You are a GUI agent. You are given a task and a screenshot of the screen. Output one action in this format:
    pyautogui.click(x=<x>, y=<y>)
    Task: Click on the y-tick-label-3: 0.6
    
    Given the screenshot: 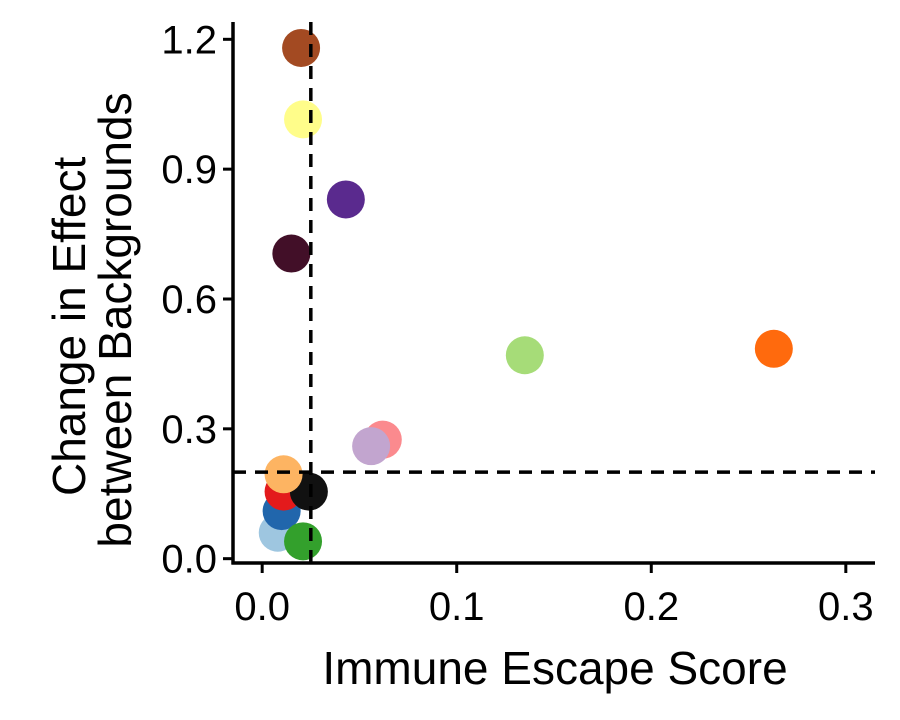 What is the action you would take?
    pyautogui.click(x=189, y=300)
    